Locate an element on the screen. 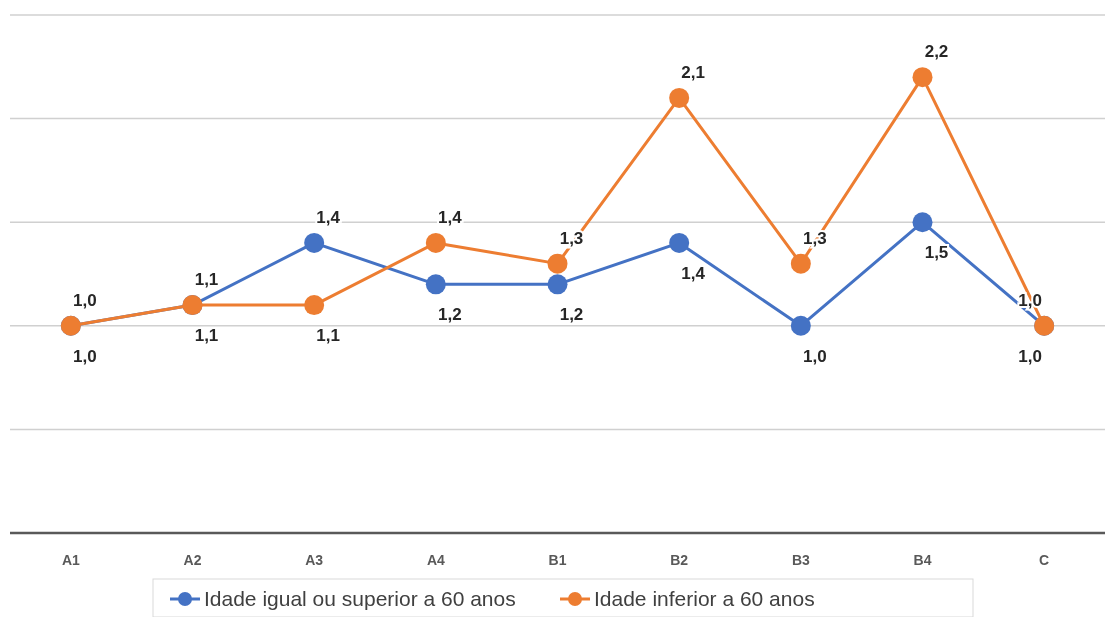 The height and width of the screenshot is (617, 1105). x-tick-label: C is located at coordinates (1044, 560).